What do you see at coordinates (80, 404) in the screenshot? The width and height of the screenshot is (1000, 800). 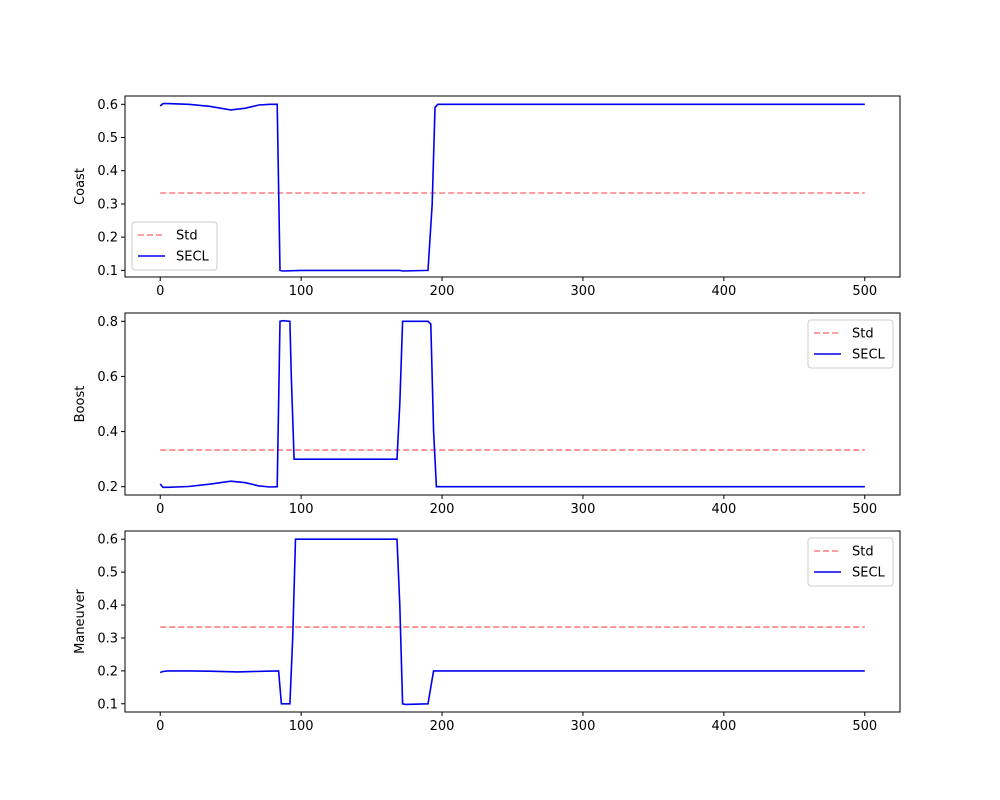 I see `y-axis-label: Boost` at bounding box center [80, 404].